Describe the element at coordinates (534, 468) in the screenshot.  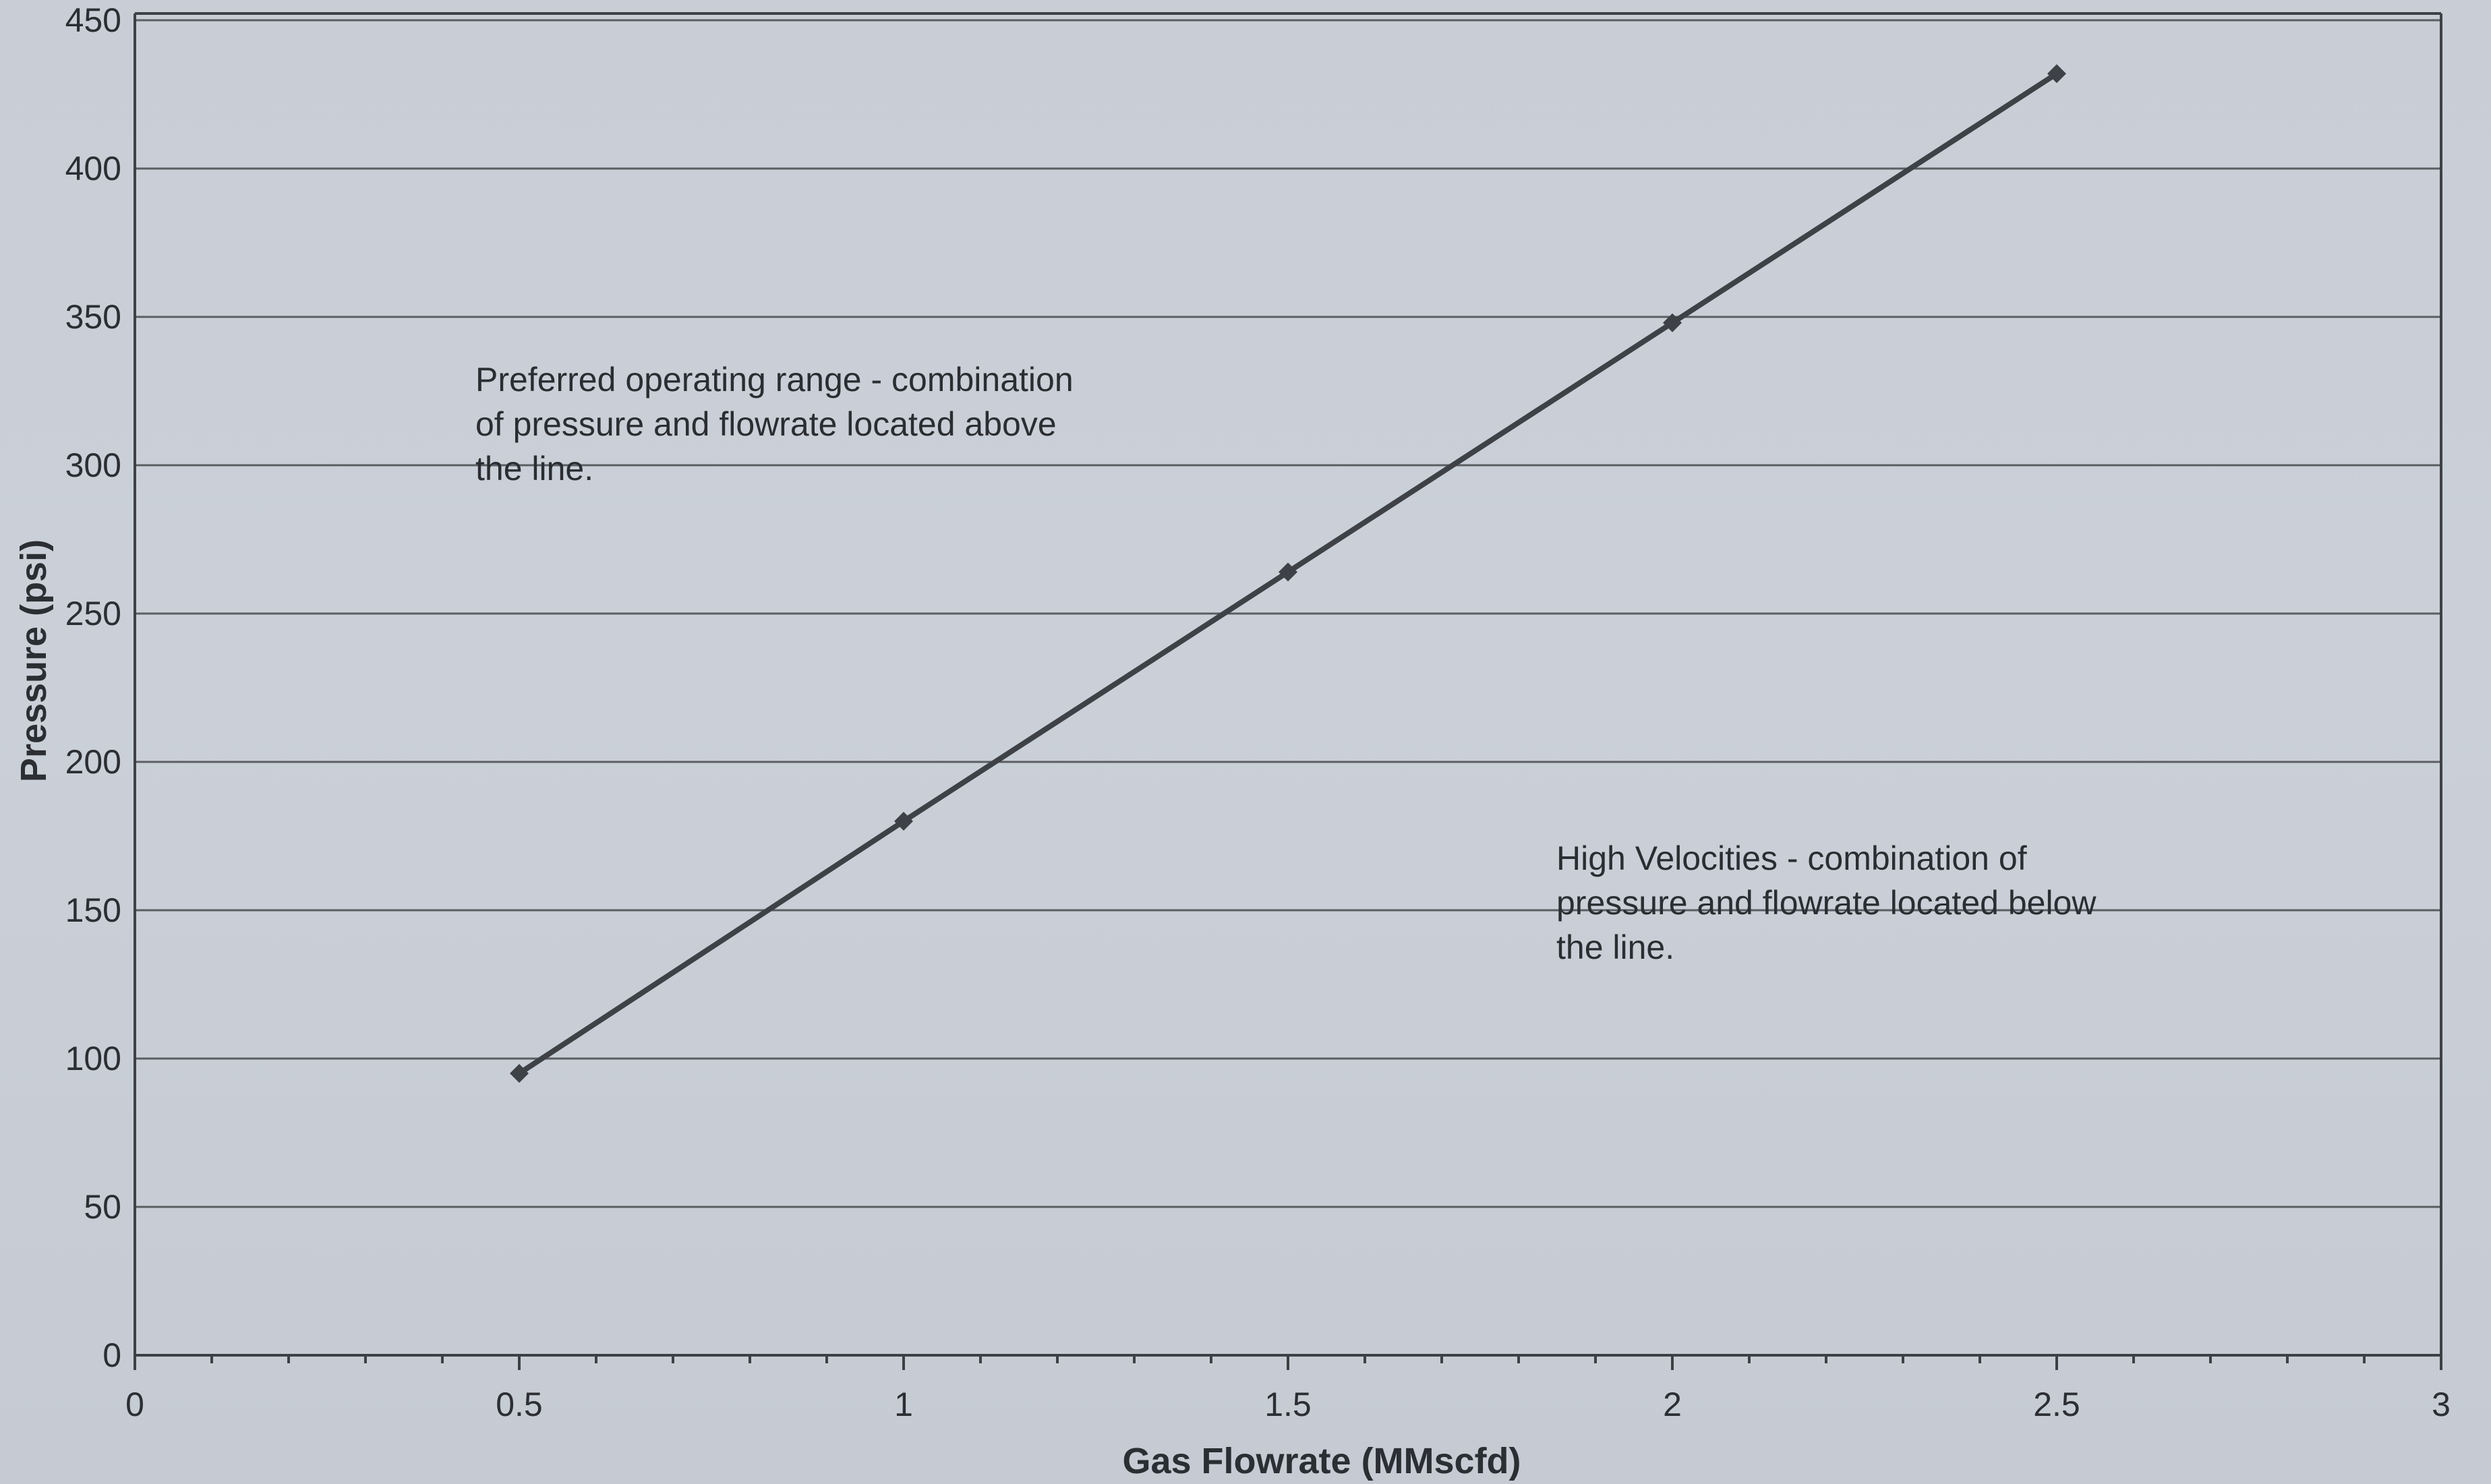
I see `annotation-0-line-2: the line.` at that location.